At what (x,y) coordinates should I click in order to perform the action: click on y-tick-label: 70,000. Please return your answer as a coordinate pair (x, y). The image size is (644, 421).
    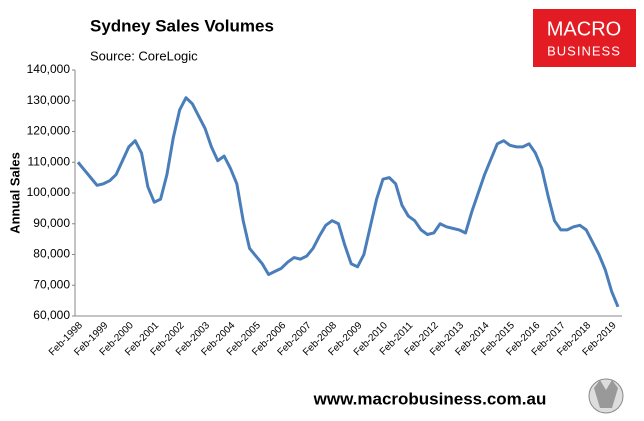
    Looking at the image, I should click on (51, 284).